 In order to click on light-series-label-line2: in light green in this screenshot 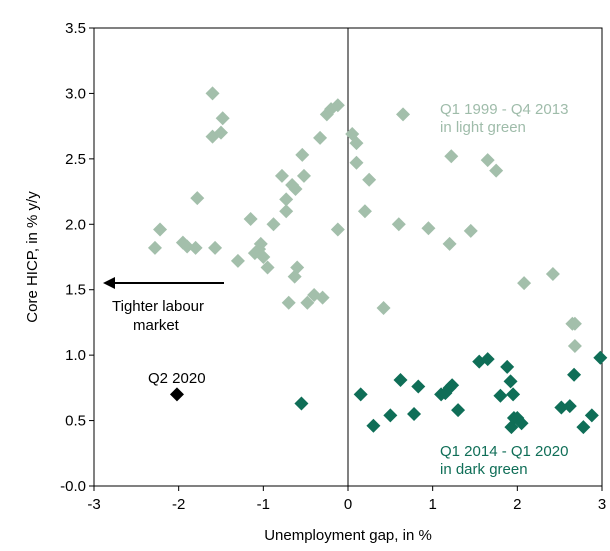, I will do `click(483, 127)`.